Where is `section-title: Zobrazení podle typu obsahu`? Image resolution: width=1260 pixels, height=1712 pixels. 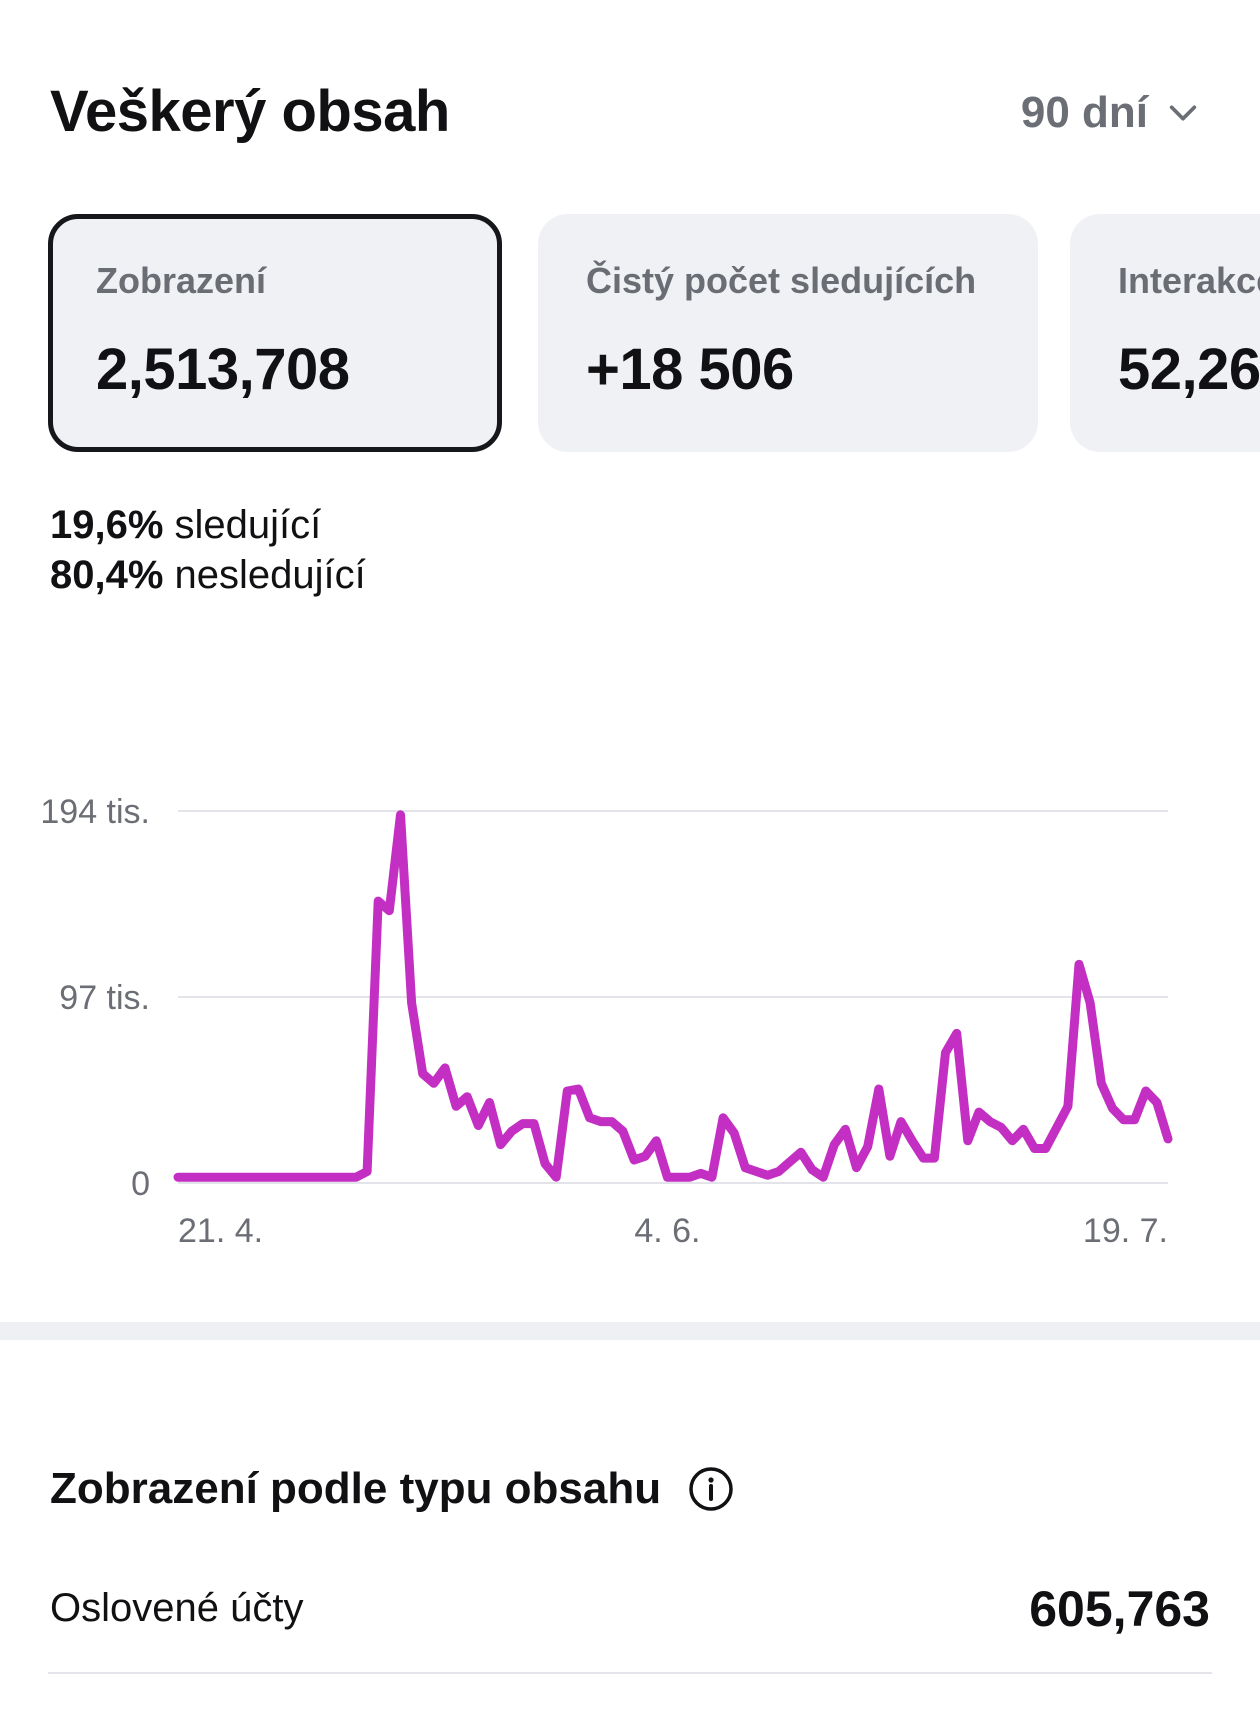 section-title: Zobrazení podle typu obsahu is located at coordinates (392, 1489).